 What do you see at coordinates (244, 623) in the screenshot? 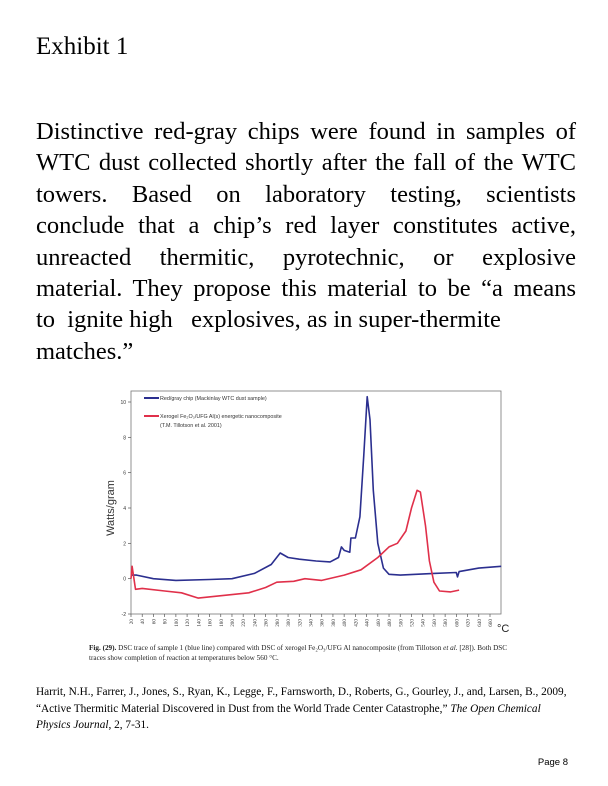
I see `x-tick-label: 220` at bounding box center [244, 623].